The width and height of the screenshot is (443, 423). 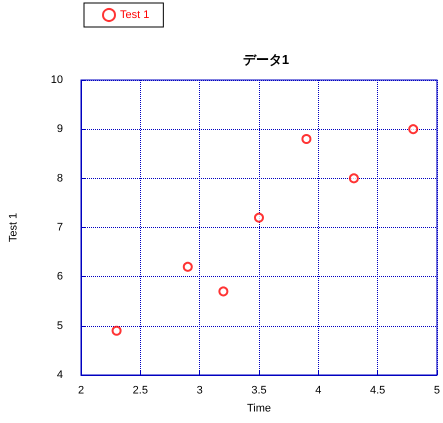 What do you see at coordinates (59, 129) in the screenshot?
I see `y-tick-label: 9` at bounding box center [59, 129].